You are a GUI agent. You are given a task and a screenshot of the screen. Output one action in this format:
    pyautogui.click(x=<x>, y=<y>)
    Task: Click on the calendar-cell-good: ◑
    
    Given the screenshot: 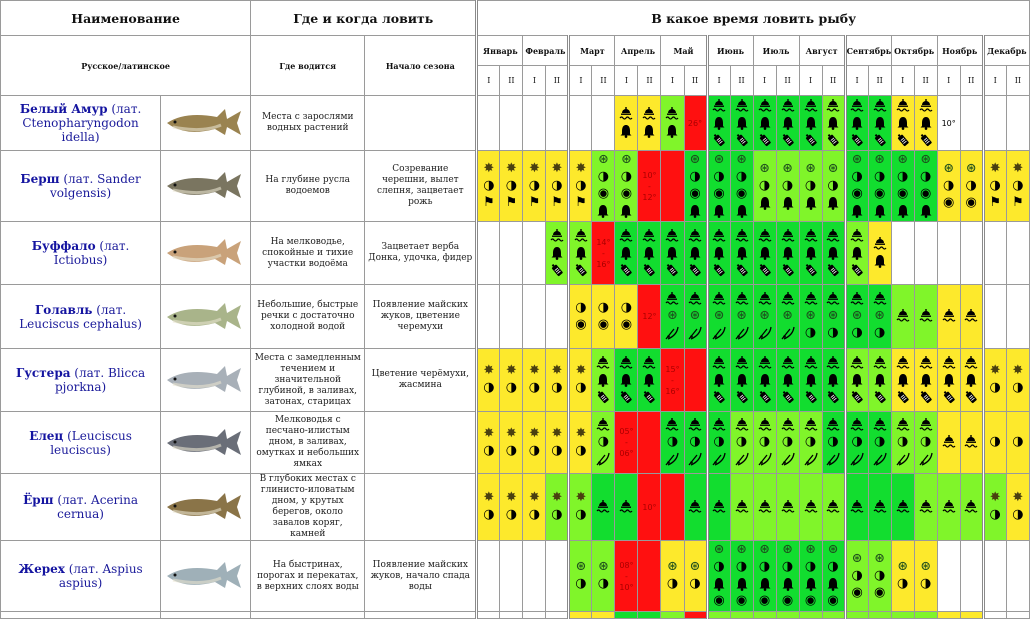 What is the action you would take?
    pyautogui.click(x=787, y=442)
    